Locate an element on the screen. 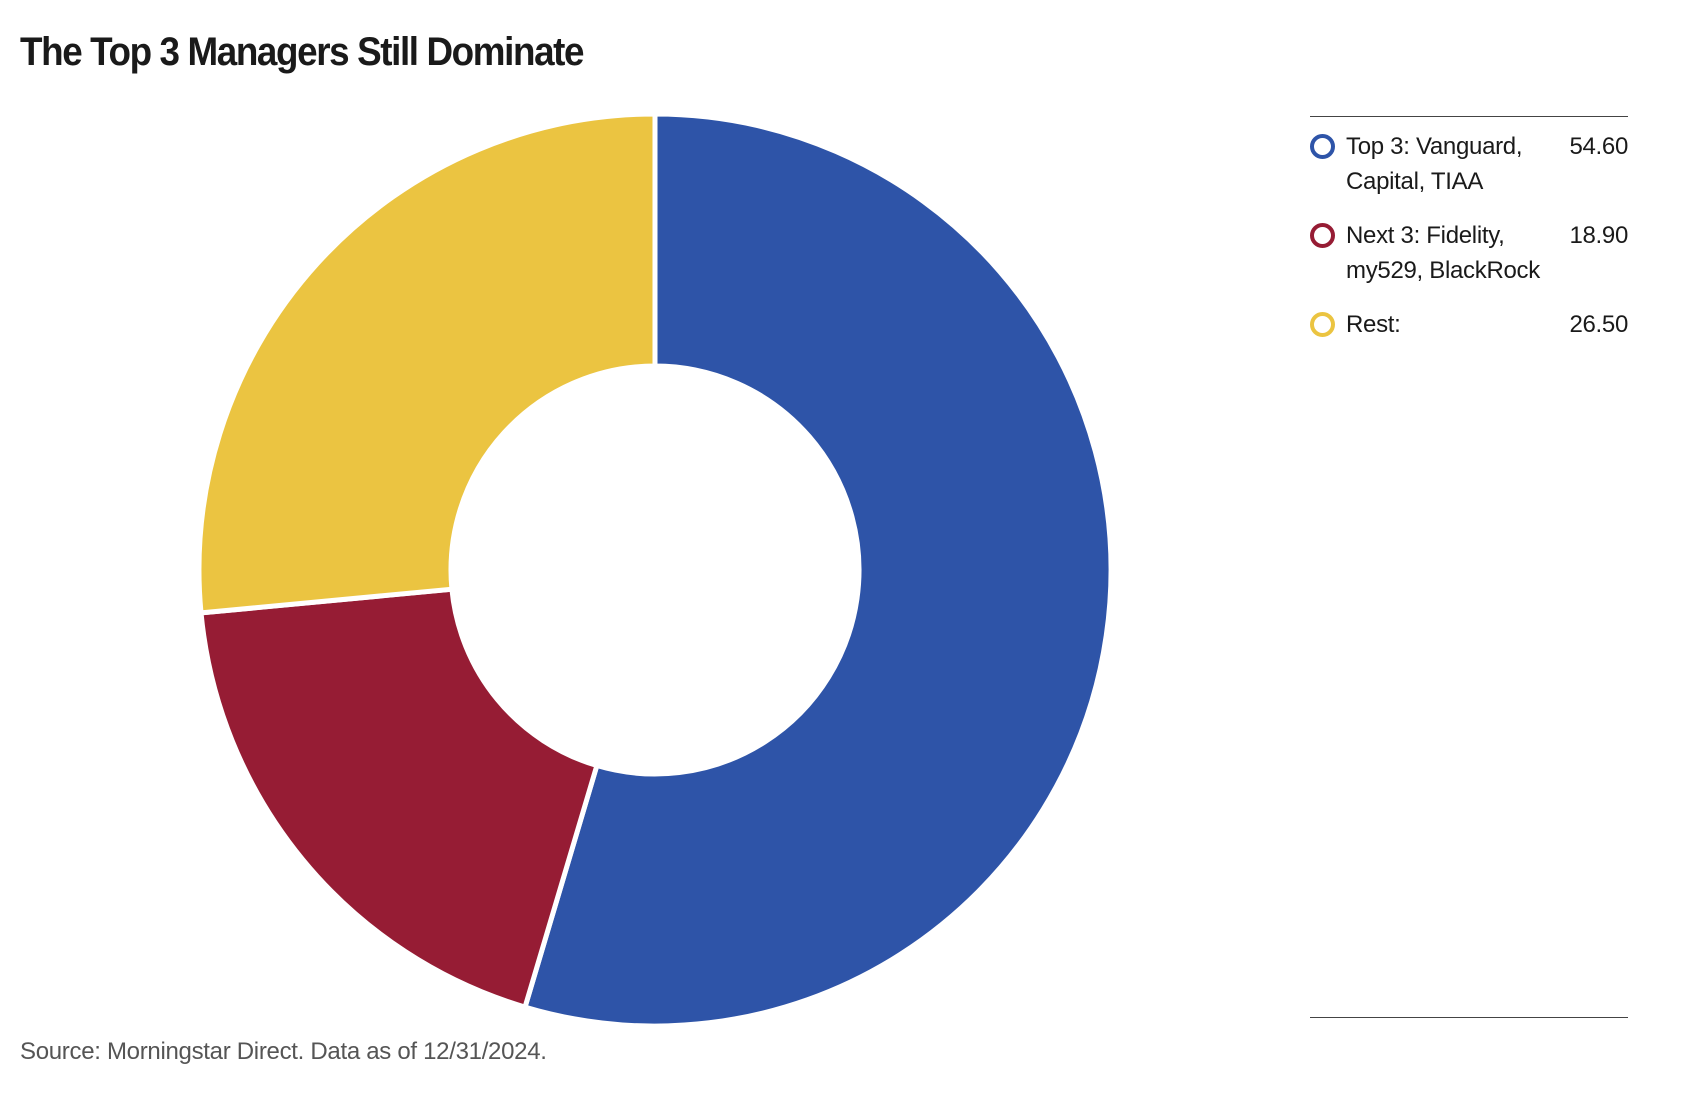  legend-swatch-top3 is located at coordinates (1322, 146).